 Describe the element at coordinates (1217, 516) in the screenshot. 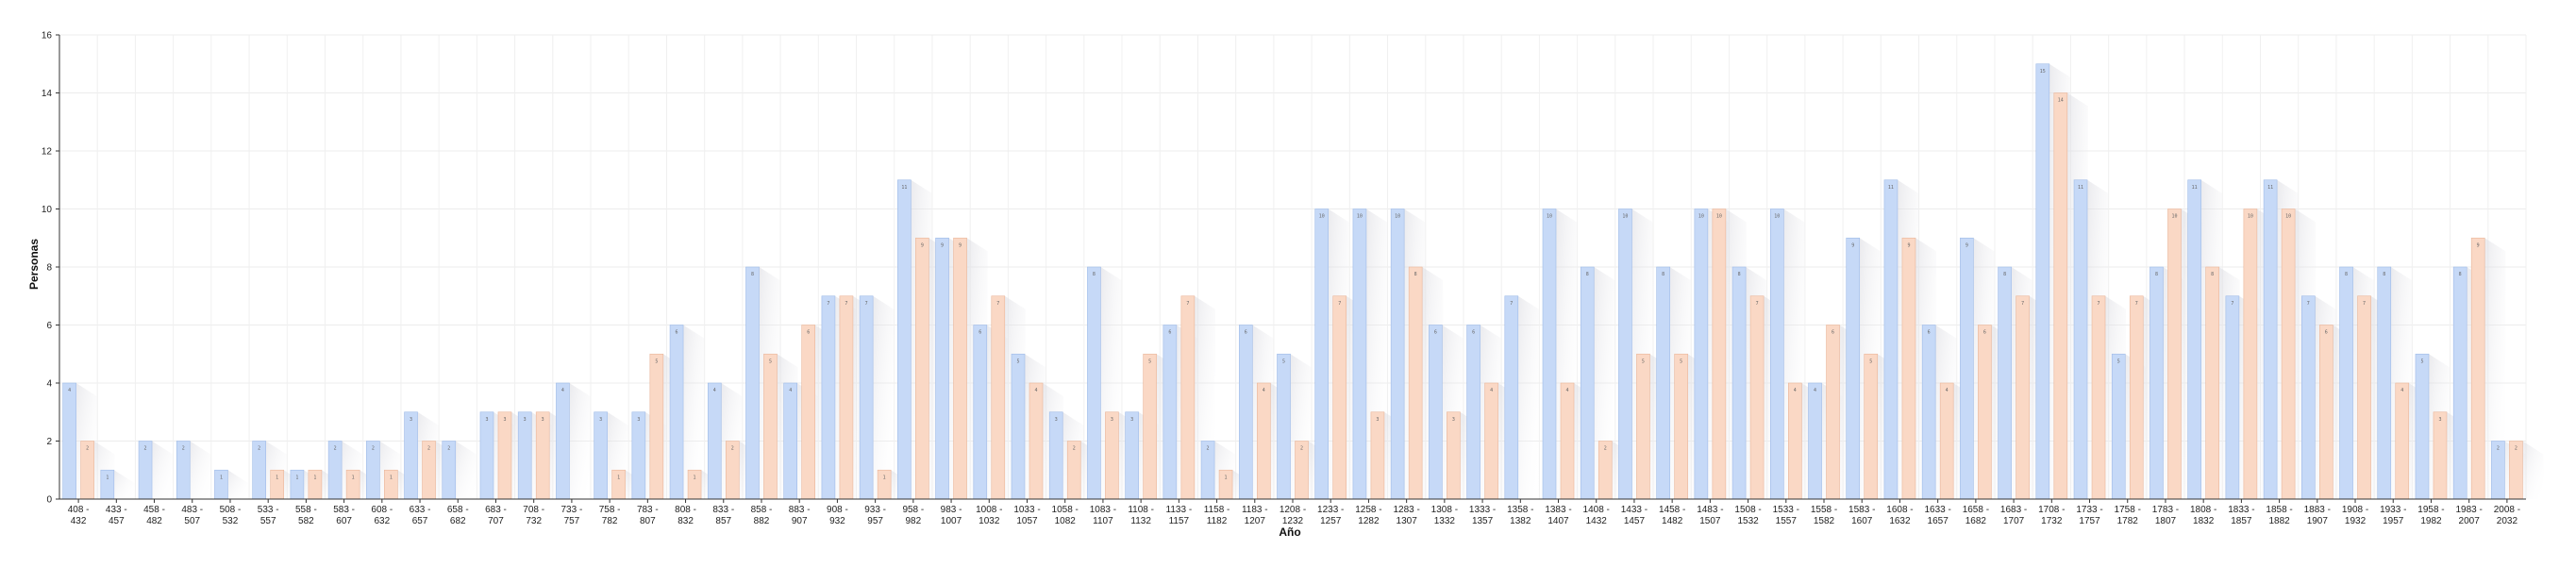

I see `x-tick-label: 1158 -1182` at that location.